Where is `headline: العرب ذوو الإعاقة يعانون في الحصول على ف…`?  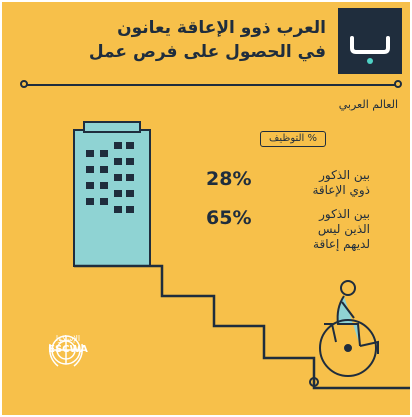 headline: العرب ذوو الإعاقة يعانون في الحصول على ف… is located at coordinates (176, 40).